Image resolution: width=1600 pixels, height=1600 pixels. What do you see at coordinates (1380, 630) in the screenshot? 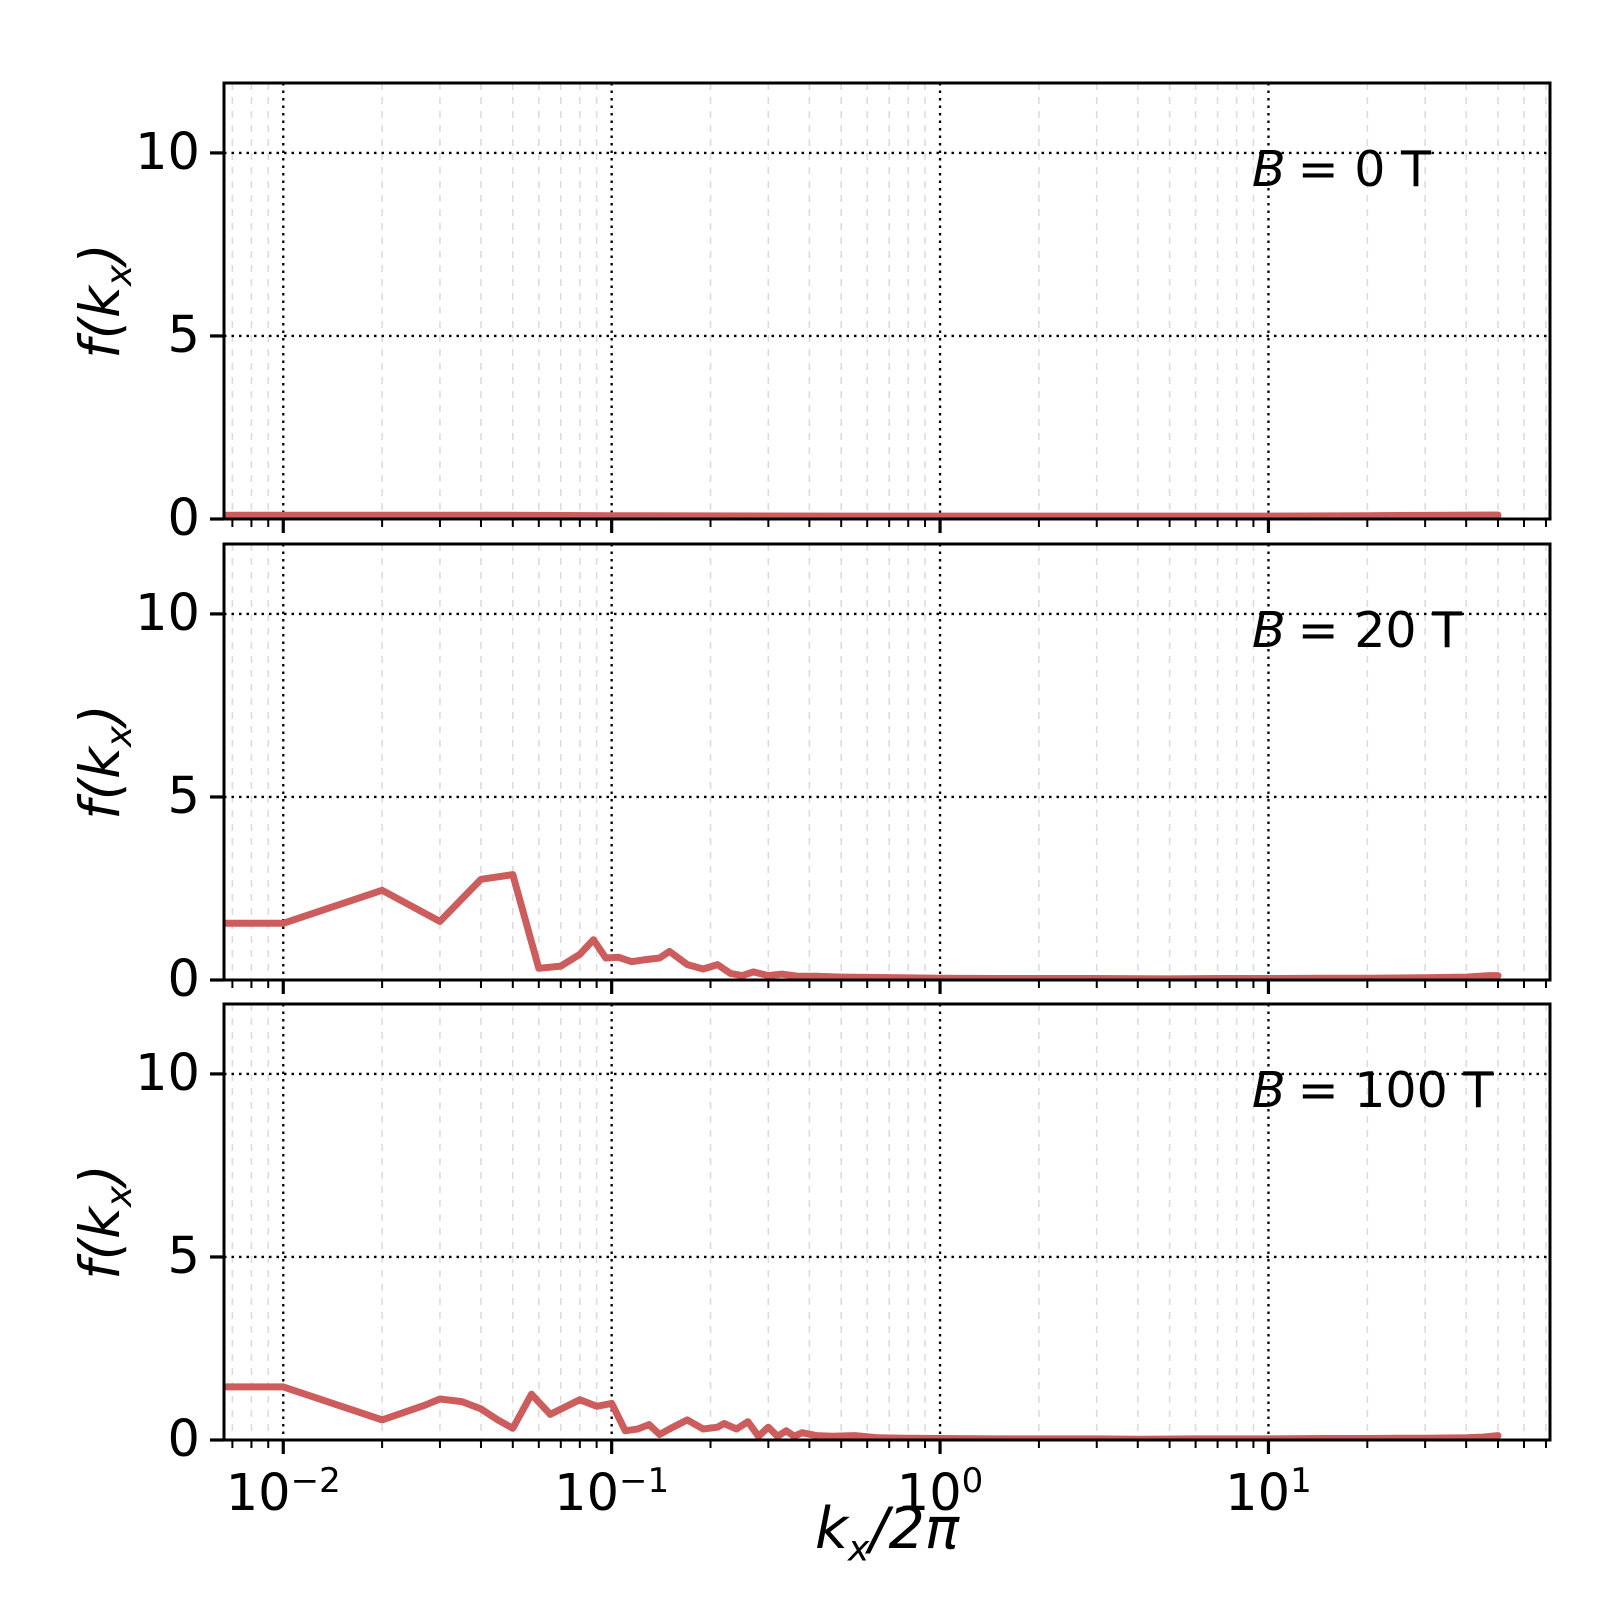
I see `annotation-text: = 20 T` at bounding box center [1380, 630].